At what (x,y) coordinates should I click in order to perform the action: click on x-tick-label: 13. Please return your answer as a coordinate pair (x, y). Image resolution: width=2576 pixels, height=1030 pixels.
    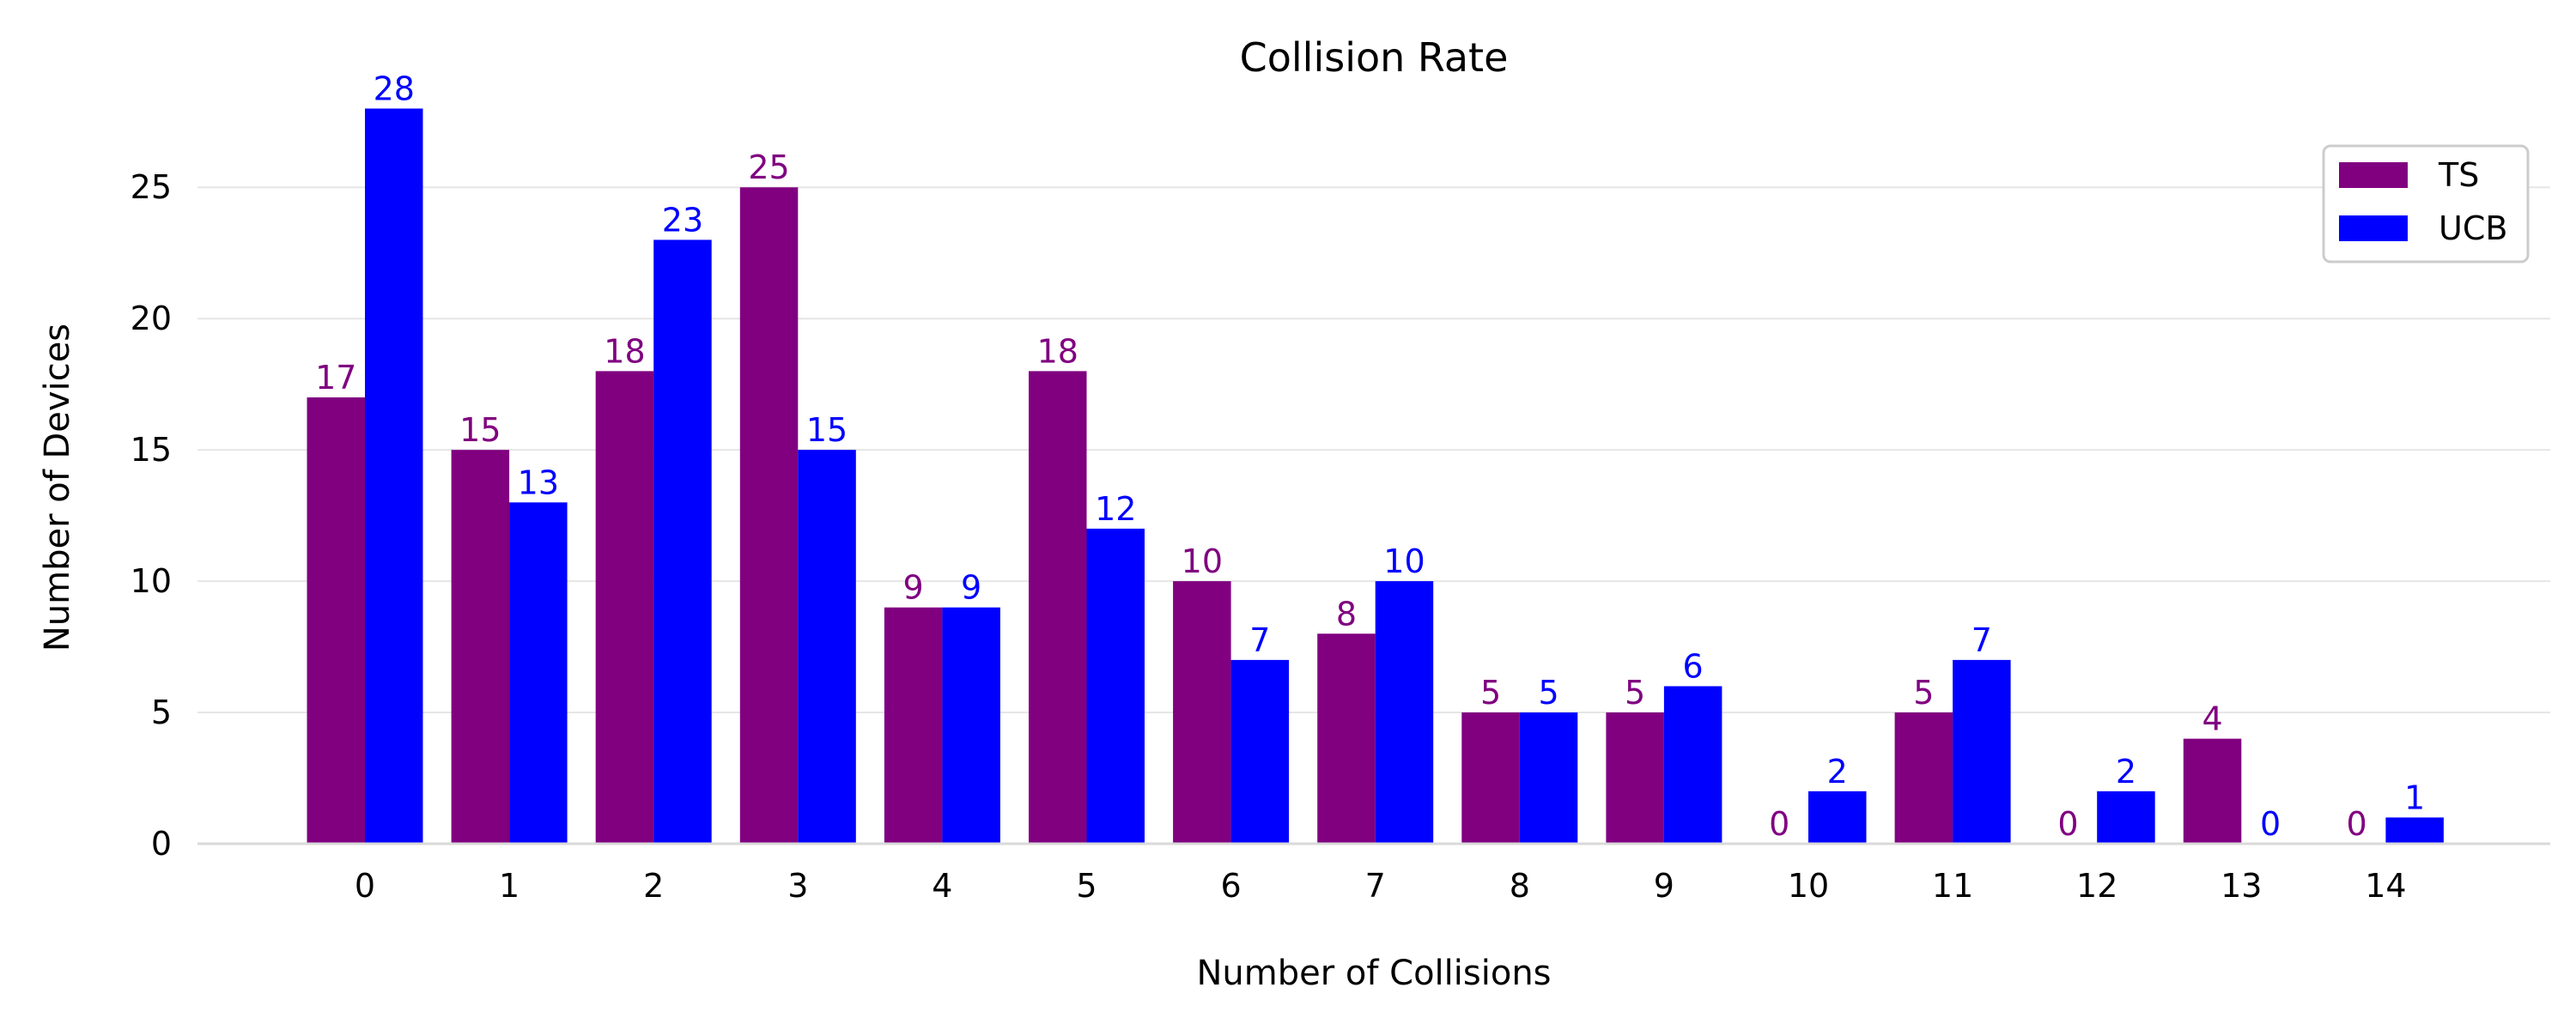
    Looking at the image, I should click on (2241, 886).